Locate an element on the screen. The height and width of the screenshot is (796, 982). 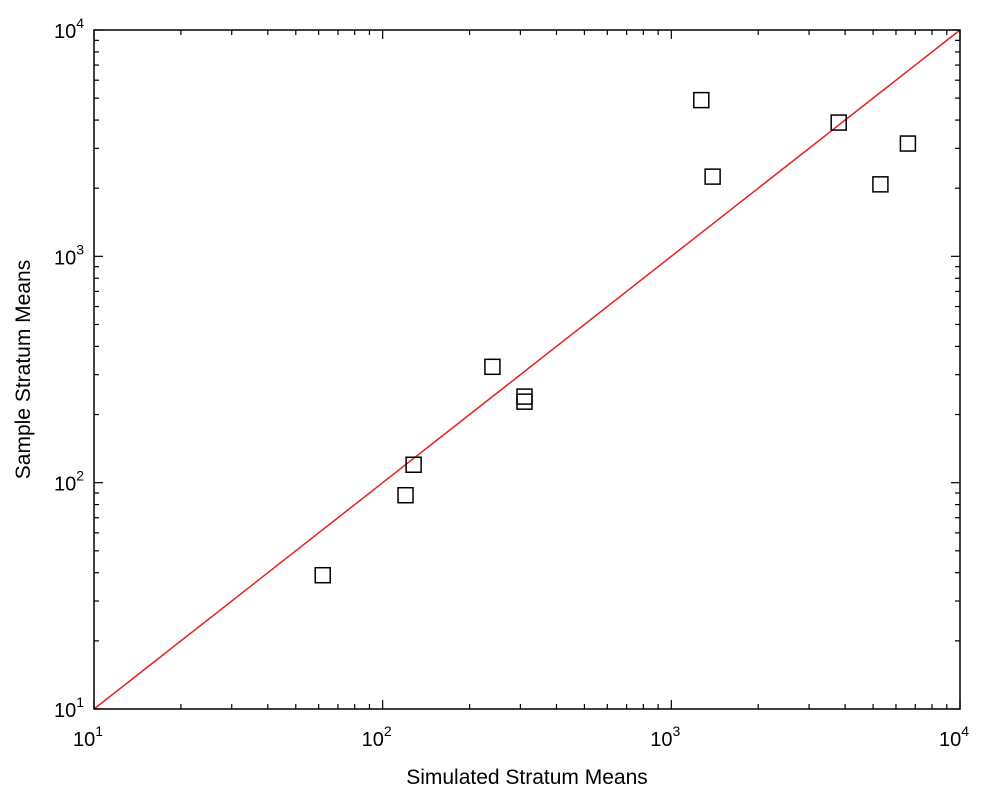
x-tick-label: 10³ is located at coordinates (665, 737).